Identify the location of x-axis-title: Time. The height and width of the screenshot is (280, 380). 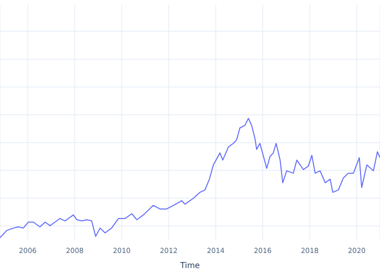
(189, 265).